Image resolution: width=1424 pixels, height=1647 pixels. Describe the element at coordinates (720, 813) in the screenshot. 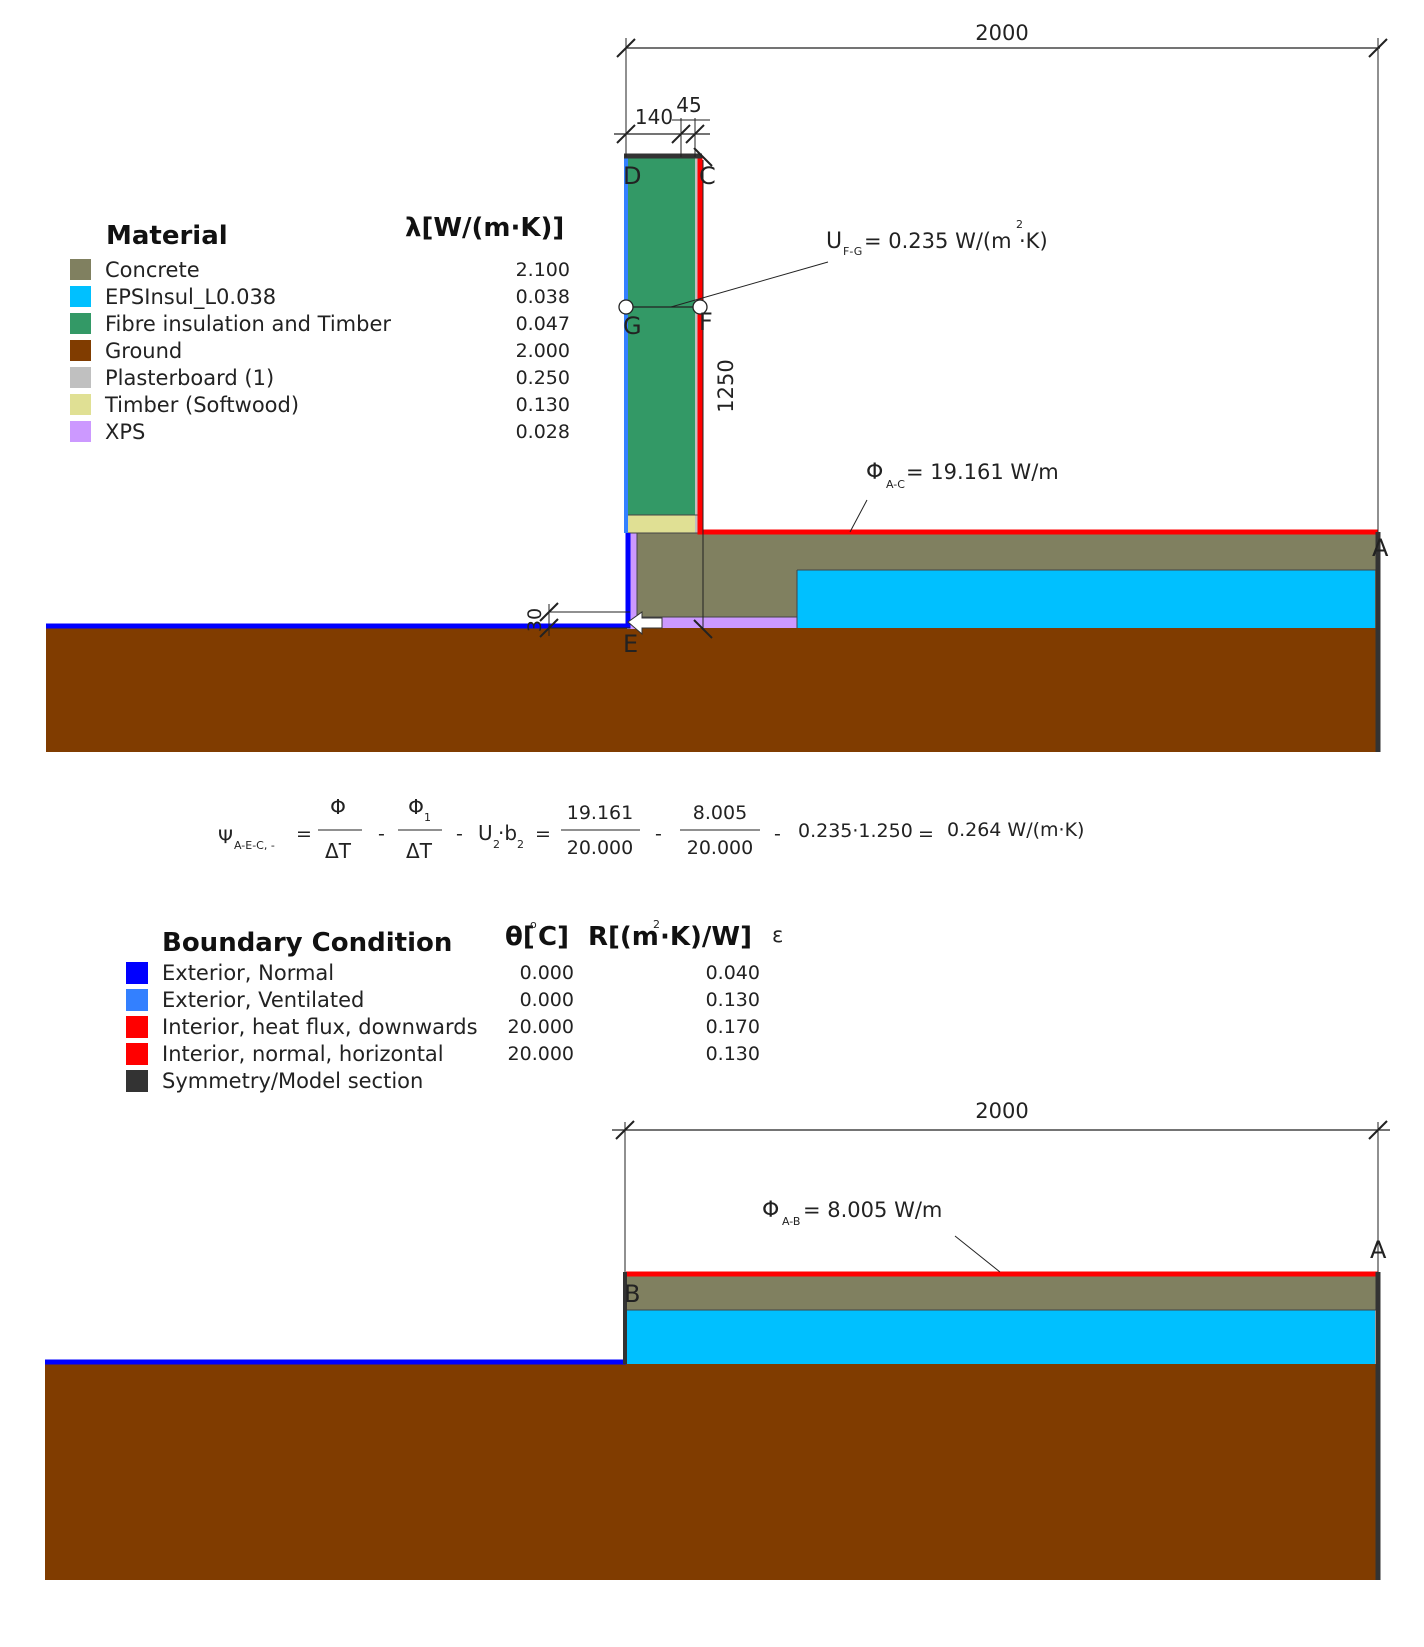

I see `svg-text: 8.005` at that location.